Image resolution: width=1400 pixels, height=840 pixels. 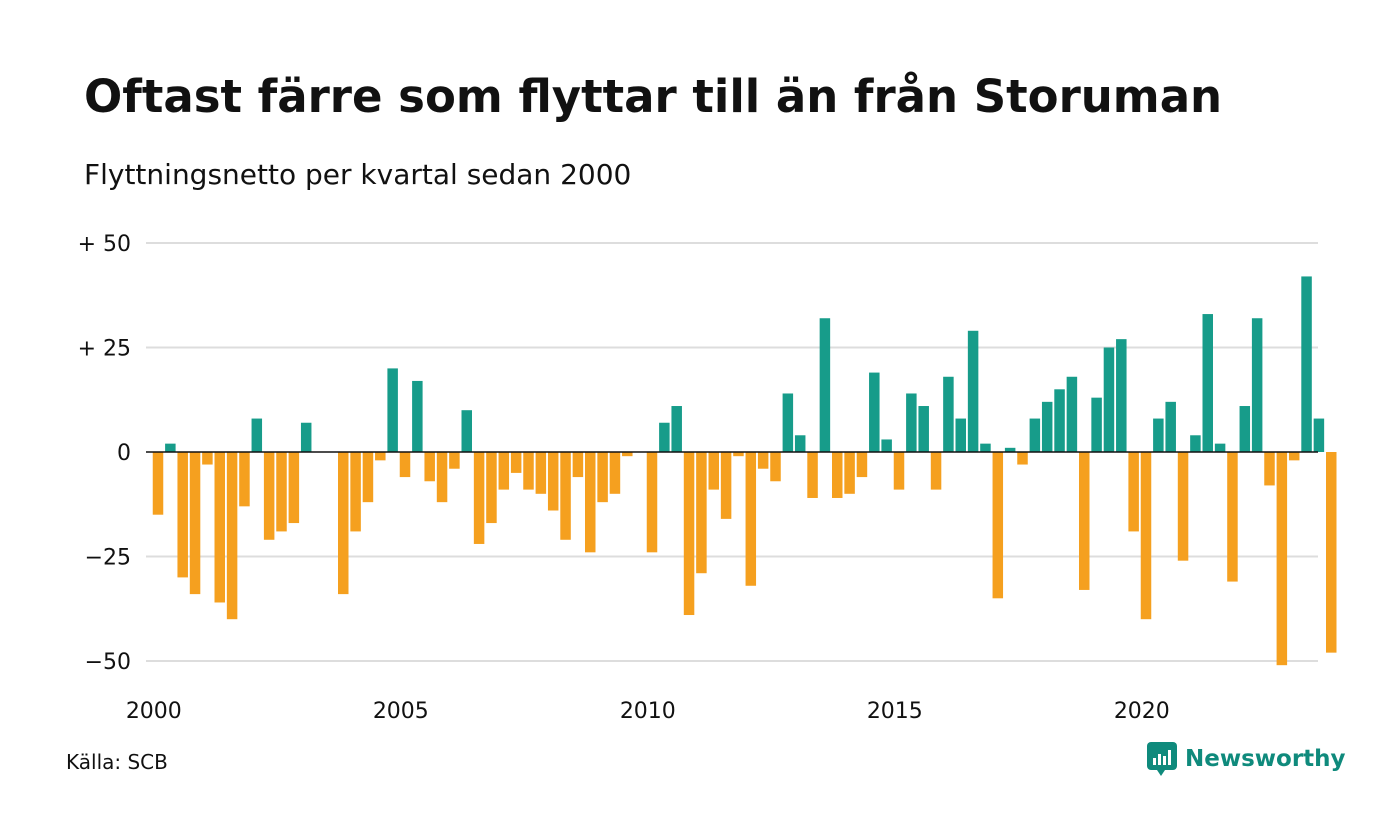 I want to click on y-tick-label: −50, so click(x=108, y=662).